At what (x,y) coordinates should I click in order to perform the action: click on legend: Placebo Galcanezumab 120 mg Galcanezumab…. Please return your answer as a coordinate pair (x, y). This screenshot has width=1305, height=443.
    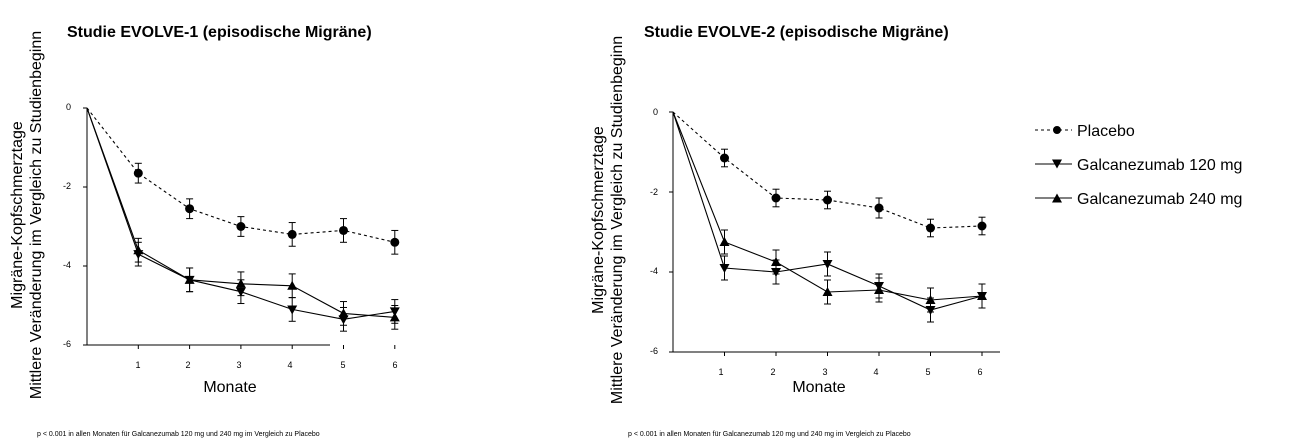
    Looking at the image, I should click on (1138, 165).